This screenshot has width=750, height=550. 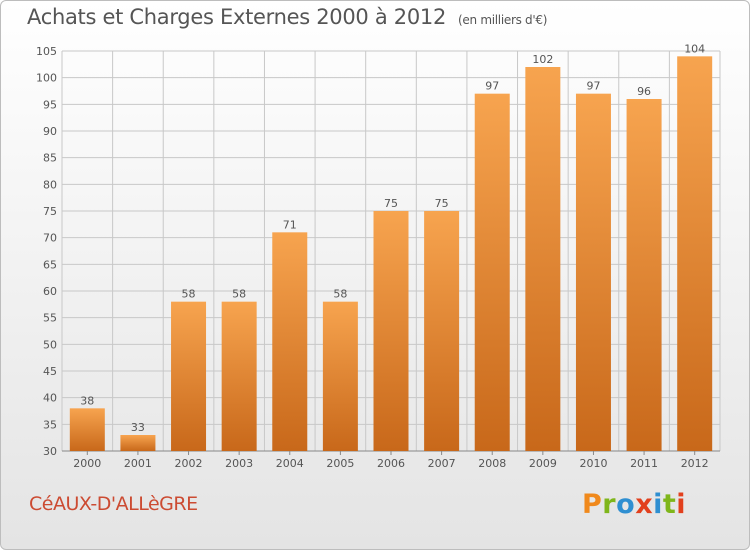 I want to click on x-tick-label: 2012, so click(x=695, y=463).